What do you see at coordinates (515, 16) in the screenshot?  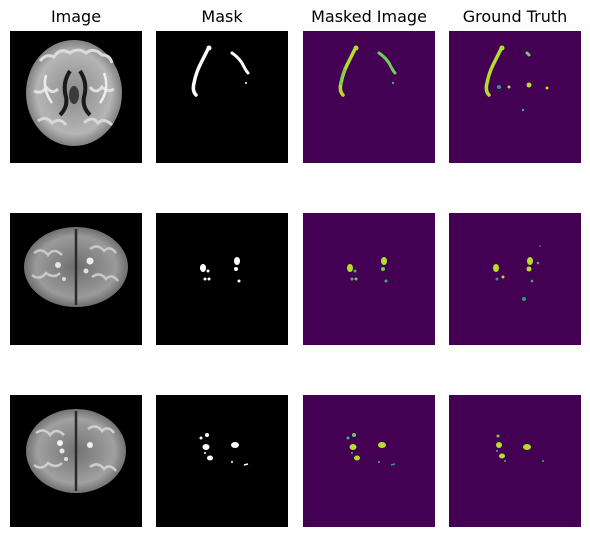 I see `column-title-ground-truth: Ground Truth` at bounding box center [515, 16].